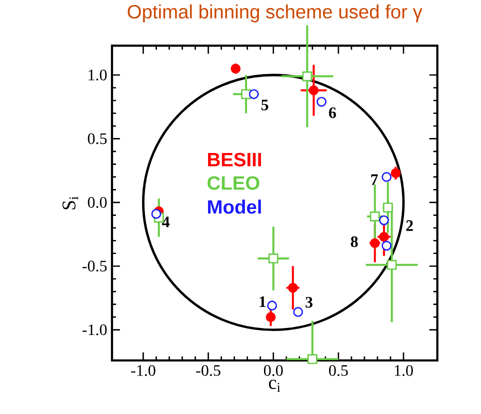  Describe the element at coordinates (94, 330) in the screenshot. I see `y-tick-label: -1.0` at that location.